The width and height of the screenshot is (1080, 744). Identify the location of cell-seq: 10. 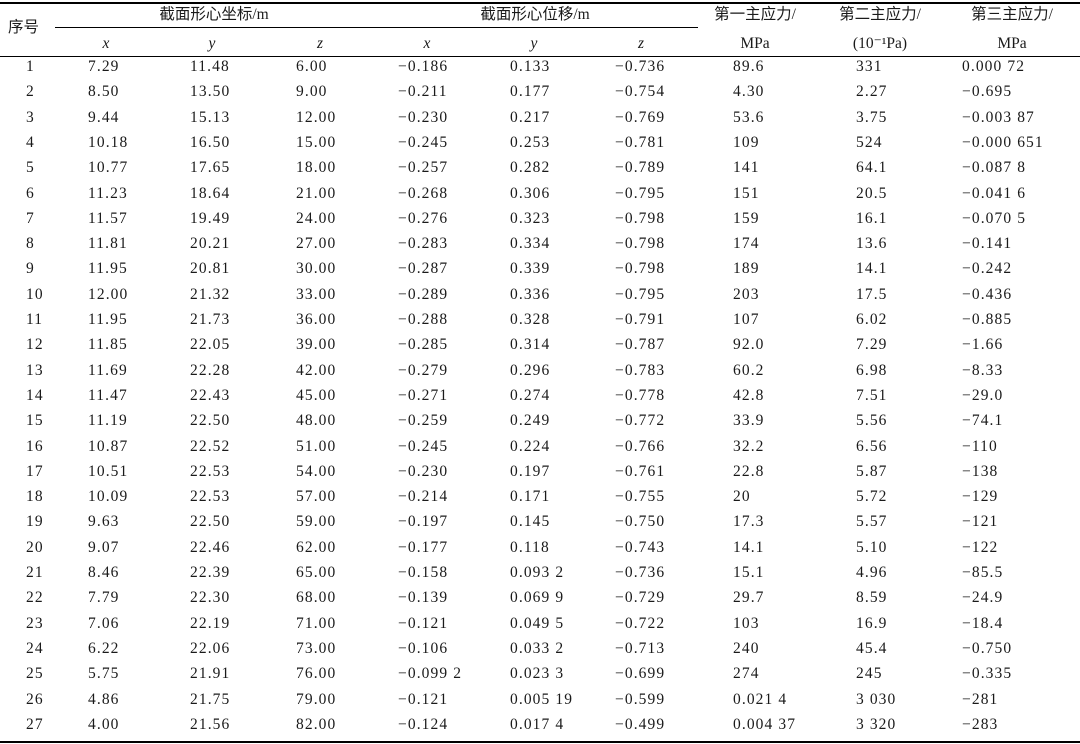
(35, 294).